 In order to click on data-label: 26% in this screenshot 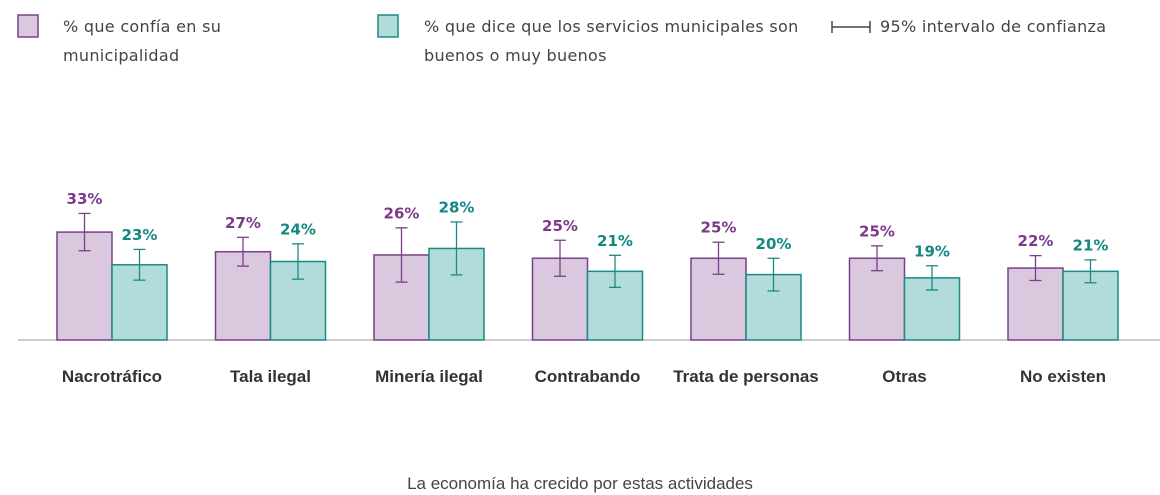, I will do `click(402, 213)`.